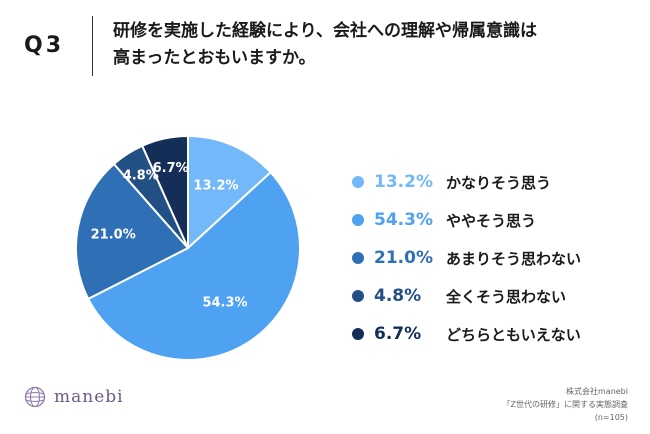  What do you see at coordinates (214, 58) in the screenshot?
I see `question-line-2: 高まったとおもいますか。` at bounding box center [214, 58].